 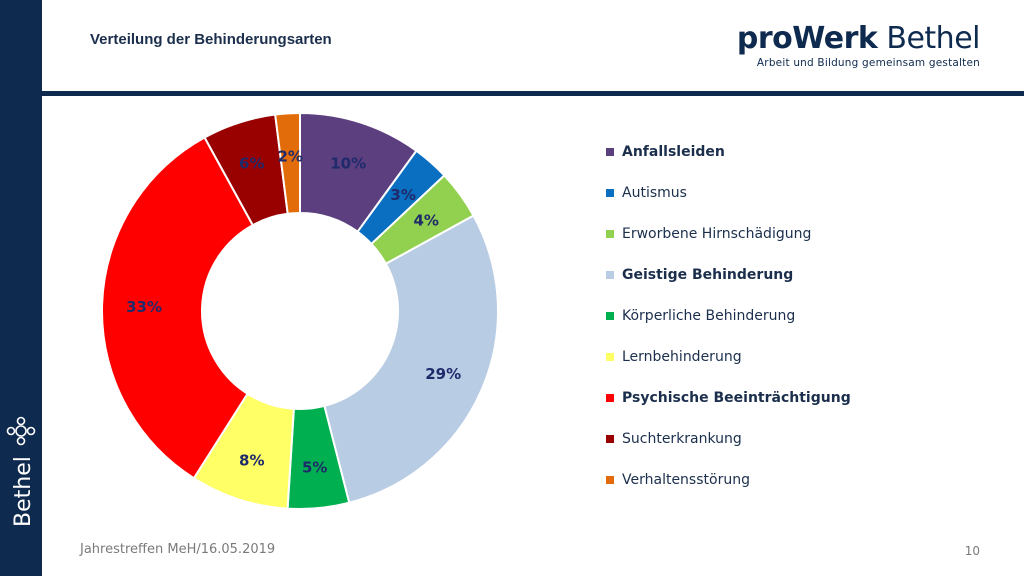 What do you see at coordinates (533, 93) in the screenshot?
I see `header-rule` at bounding box center [533, 93].